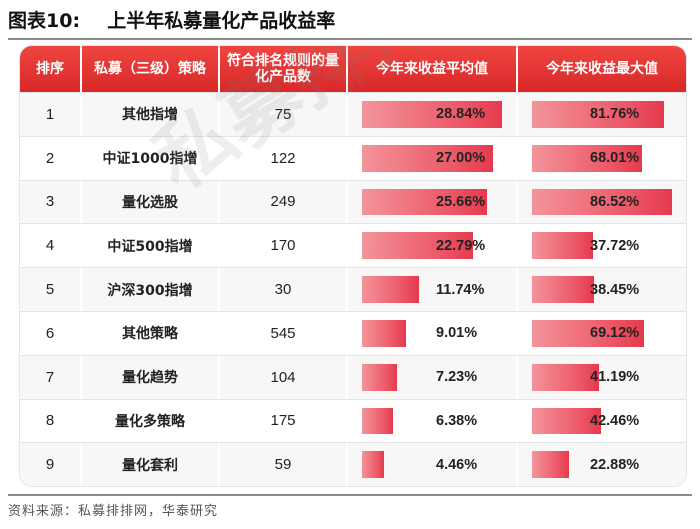 The width and height of the screenshot is (700, 529). What do you see at coordinates (44, 21) in the screenshot?
I see `figure-label: 图表10:` at bounding box center [44, 21].